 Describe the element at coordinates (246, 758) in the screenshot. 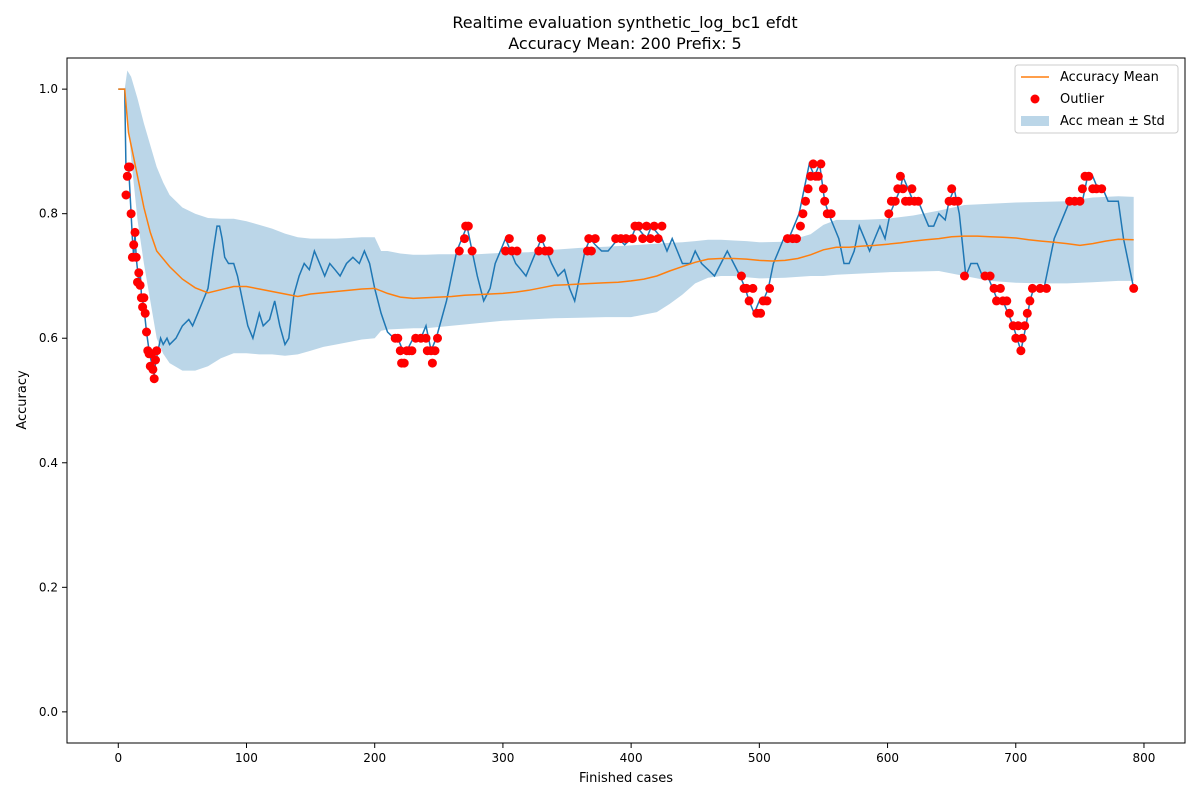

I see `x-tick-label: 100` at that location.